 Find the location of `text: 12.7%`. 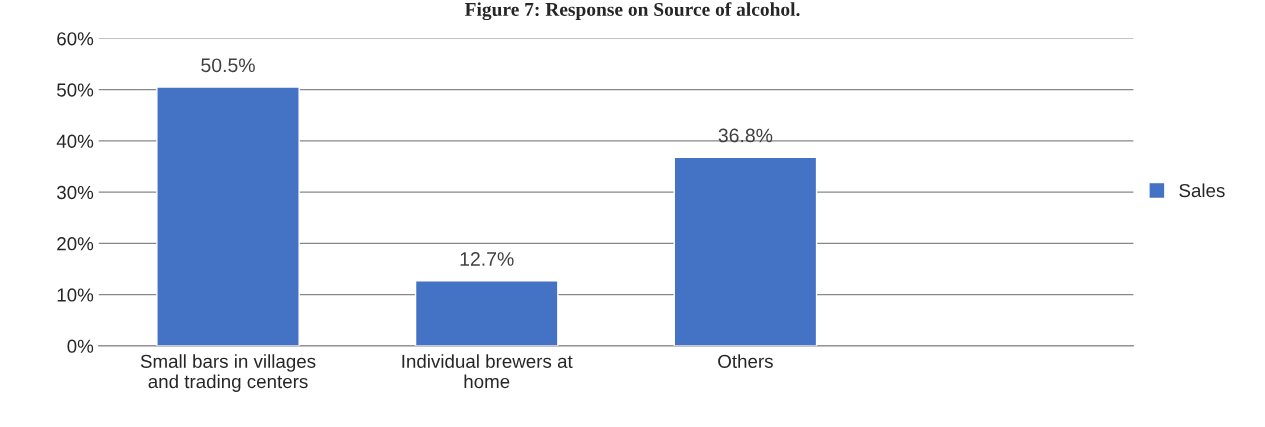

text: 12.7% is located at coordinates (487, 259).